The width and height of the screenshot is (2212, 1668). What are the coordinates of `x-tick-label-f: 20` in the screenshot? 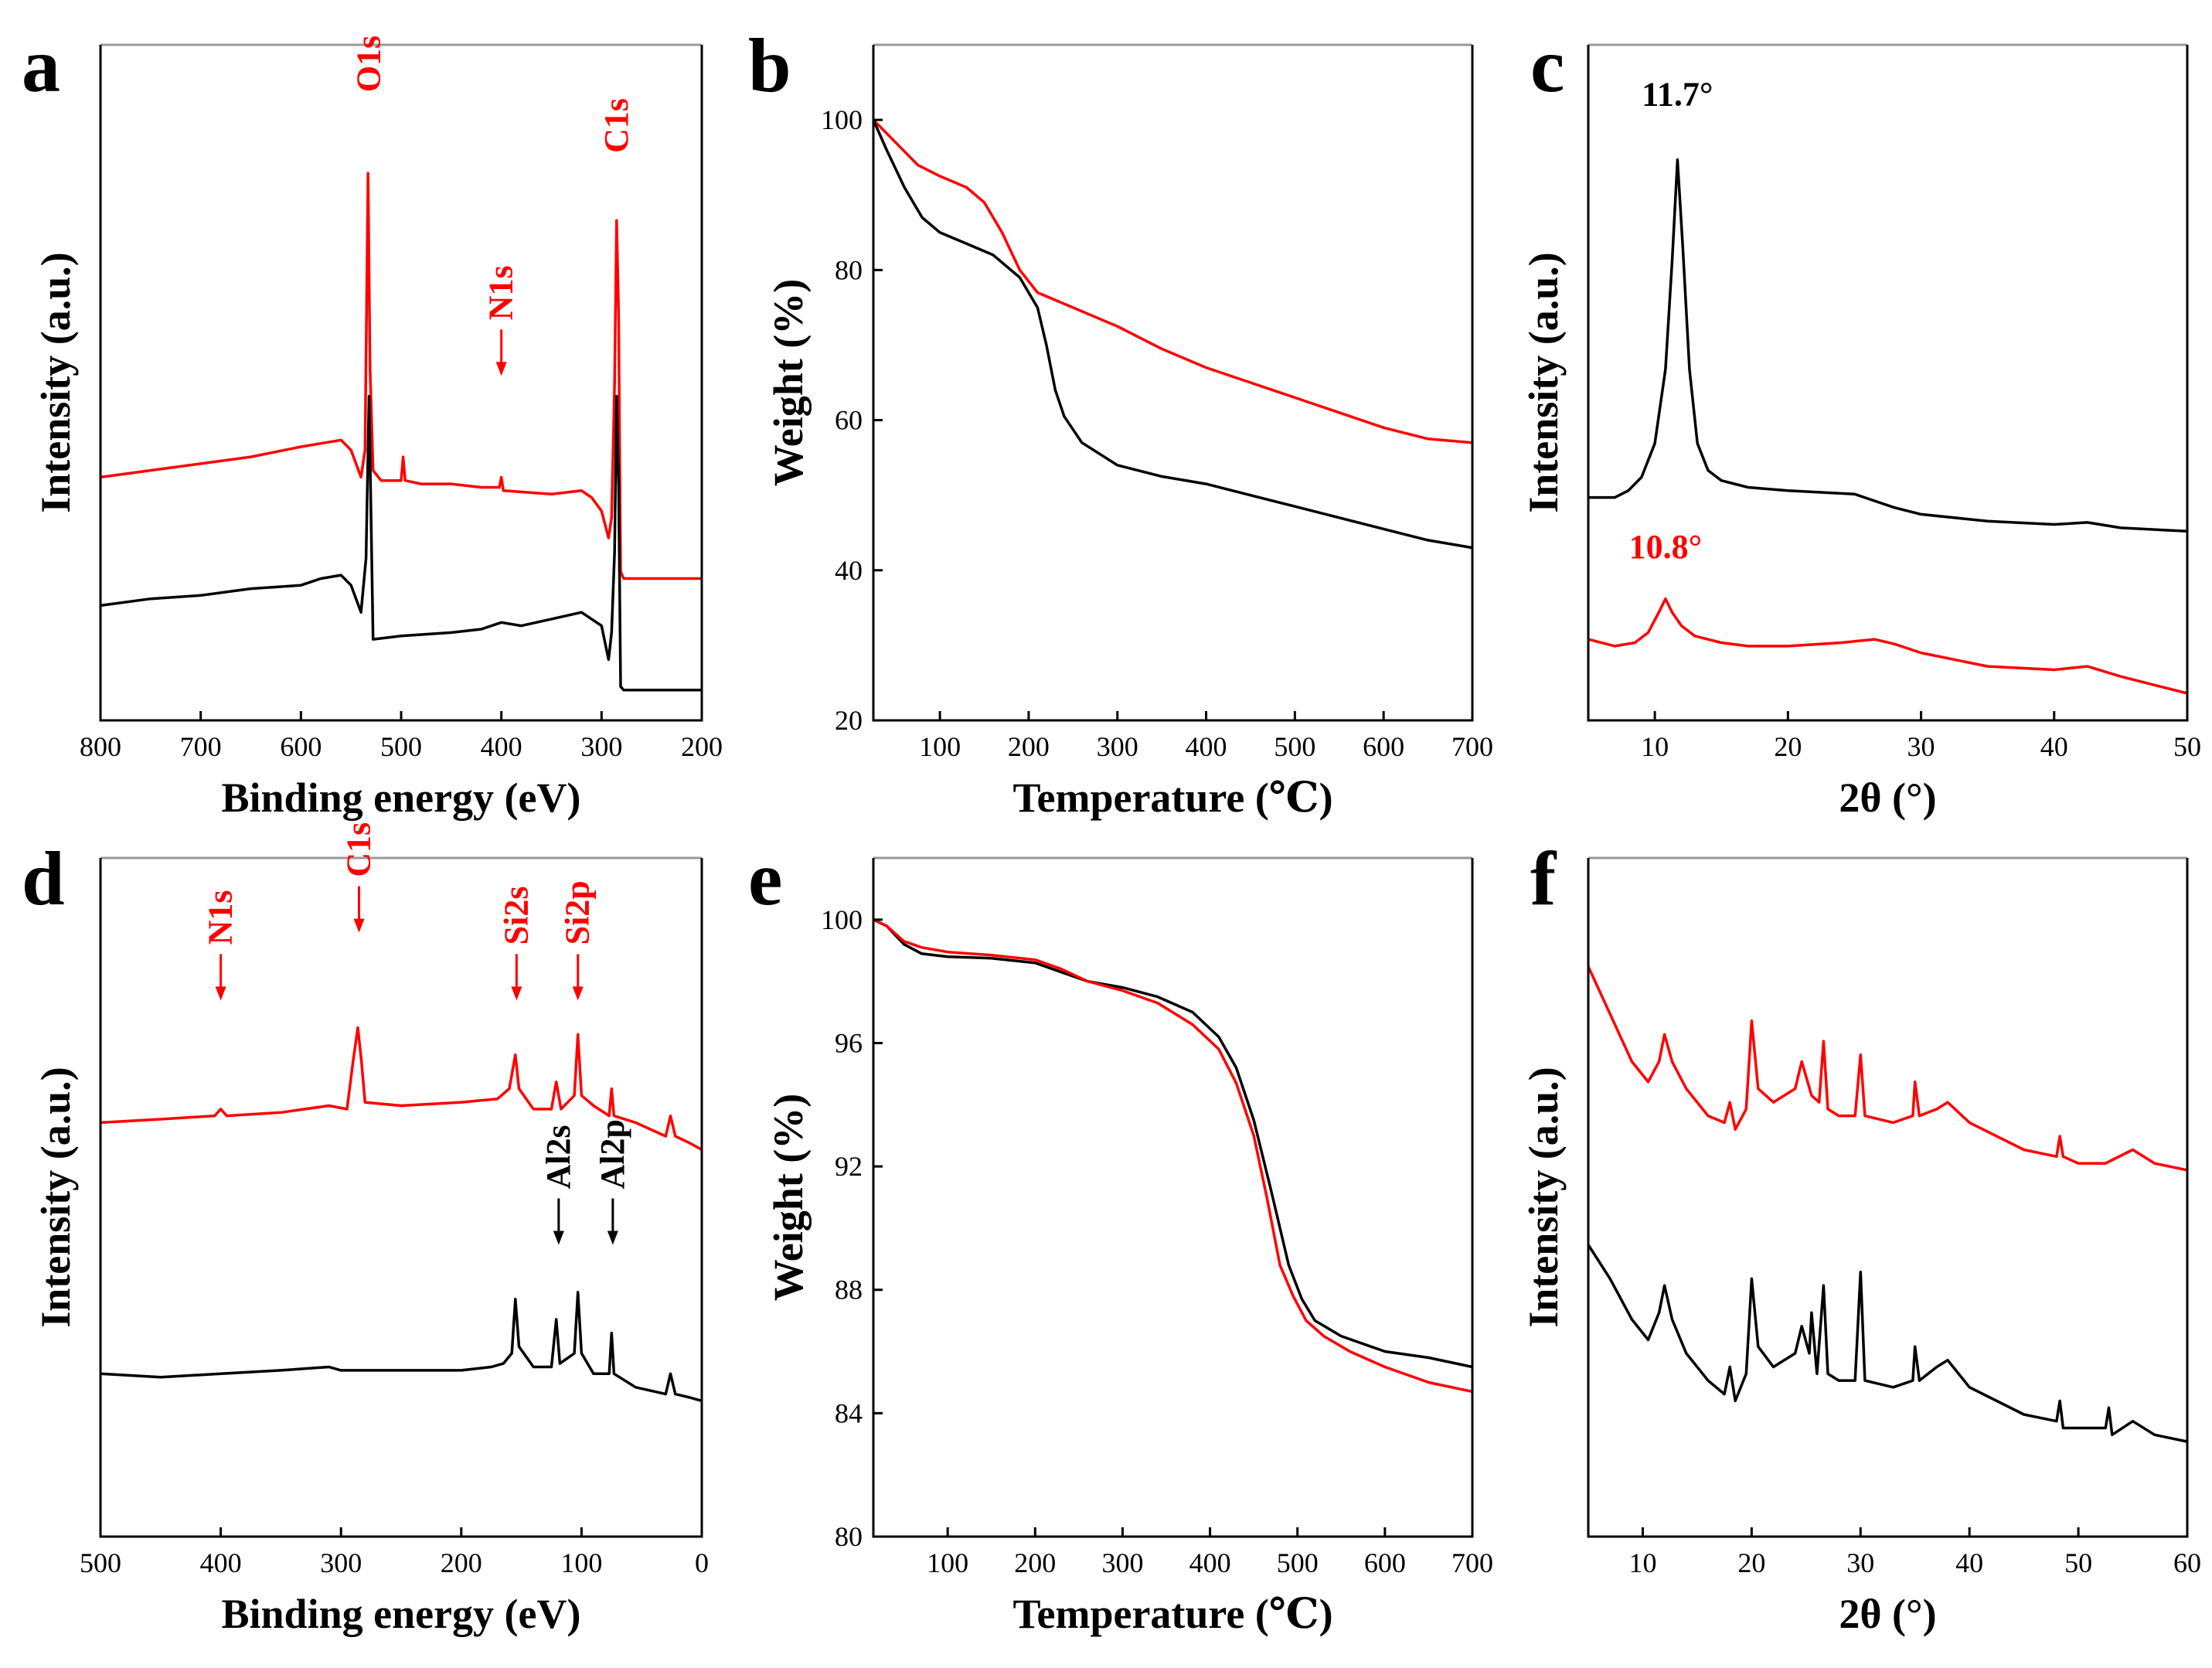 It's located at (1751, 1562).